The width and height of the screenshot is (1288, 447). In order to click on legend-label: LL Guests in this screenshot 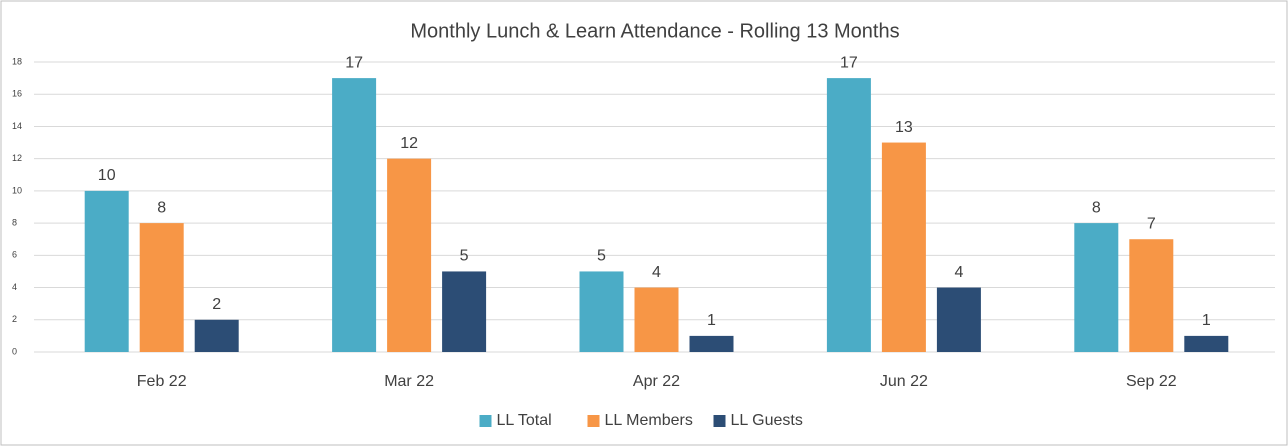, I will do `click(767, 420)`.